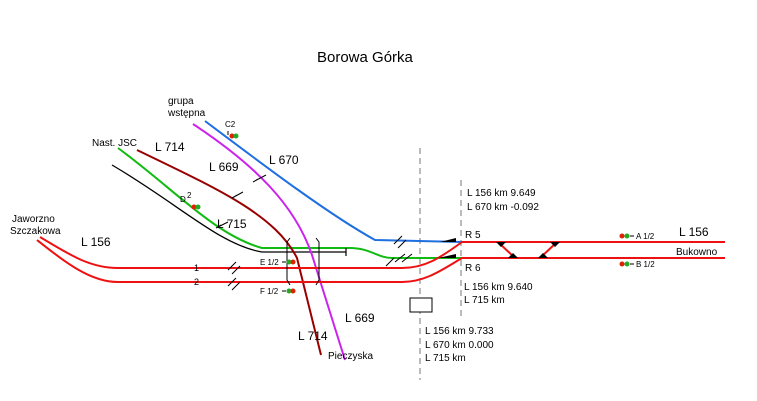 This screenshot has width=757, height=401. I want to click on label-l669-top: L 669, so click(224, 167).